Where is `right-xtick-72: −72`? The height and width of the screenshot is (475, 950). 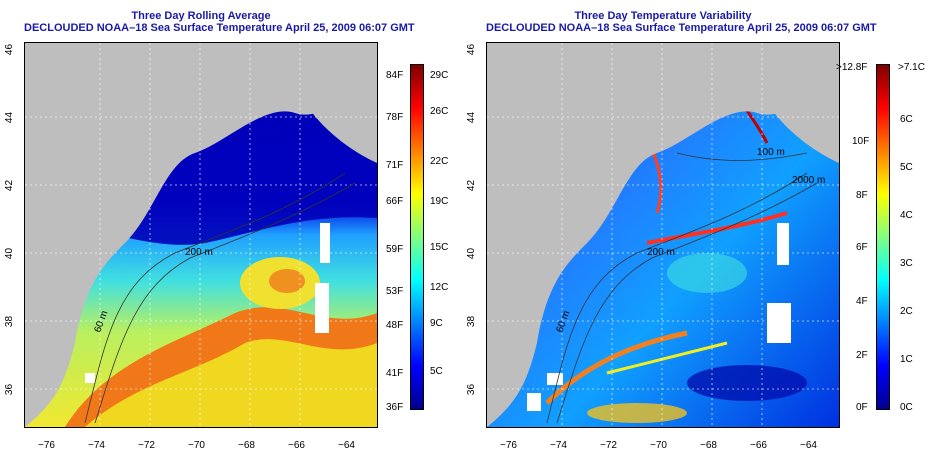
right-xtick-72: −72 is located at coordinates (608, 445).